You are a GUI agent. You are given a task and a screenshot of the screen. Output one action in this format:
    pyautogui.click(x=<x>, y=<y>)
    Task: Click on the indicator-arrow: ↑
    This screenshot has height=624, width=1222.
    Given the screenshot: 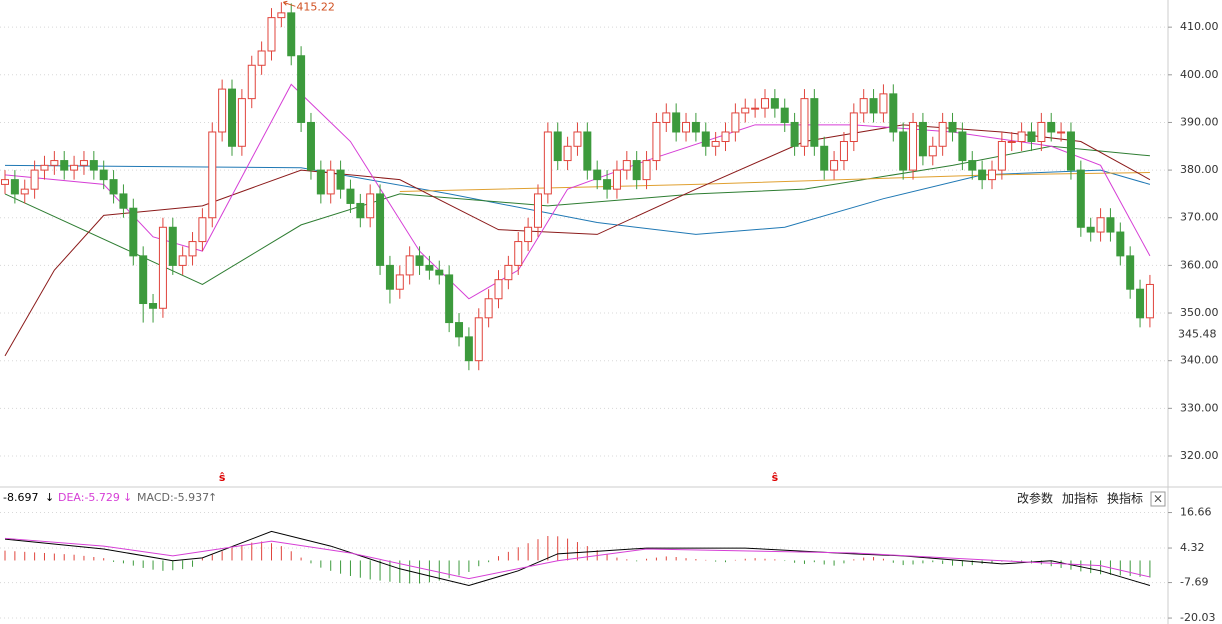 What is the action you would take?
    pyautogui.click(x=212, y=497)
    